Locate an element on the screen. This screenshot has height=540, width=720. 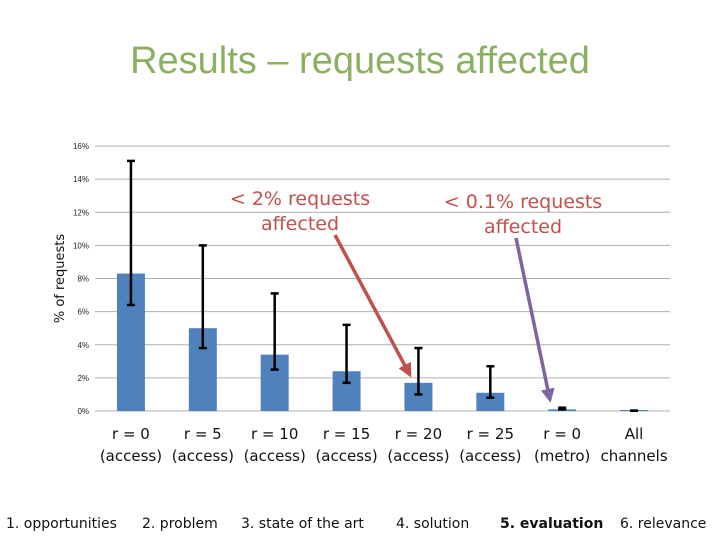
x-category-label: channels is located at coordinates (633, 456).